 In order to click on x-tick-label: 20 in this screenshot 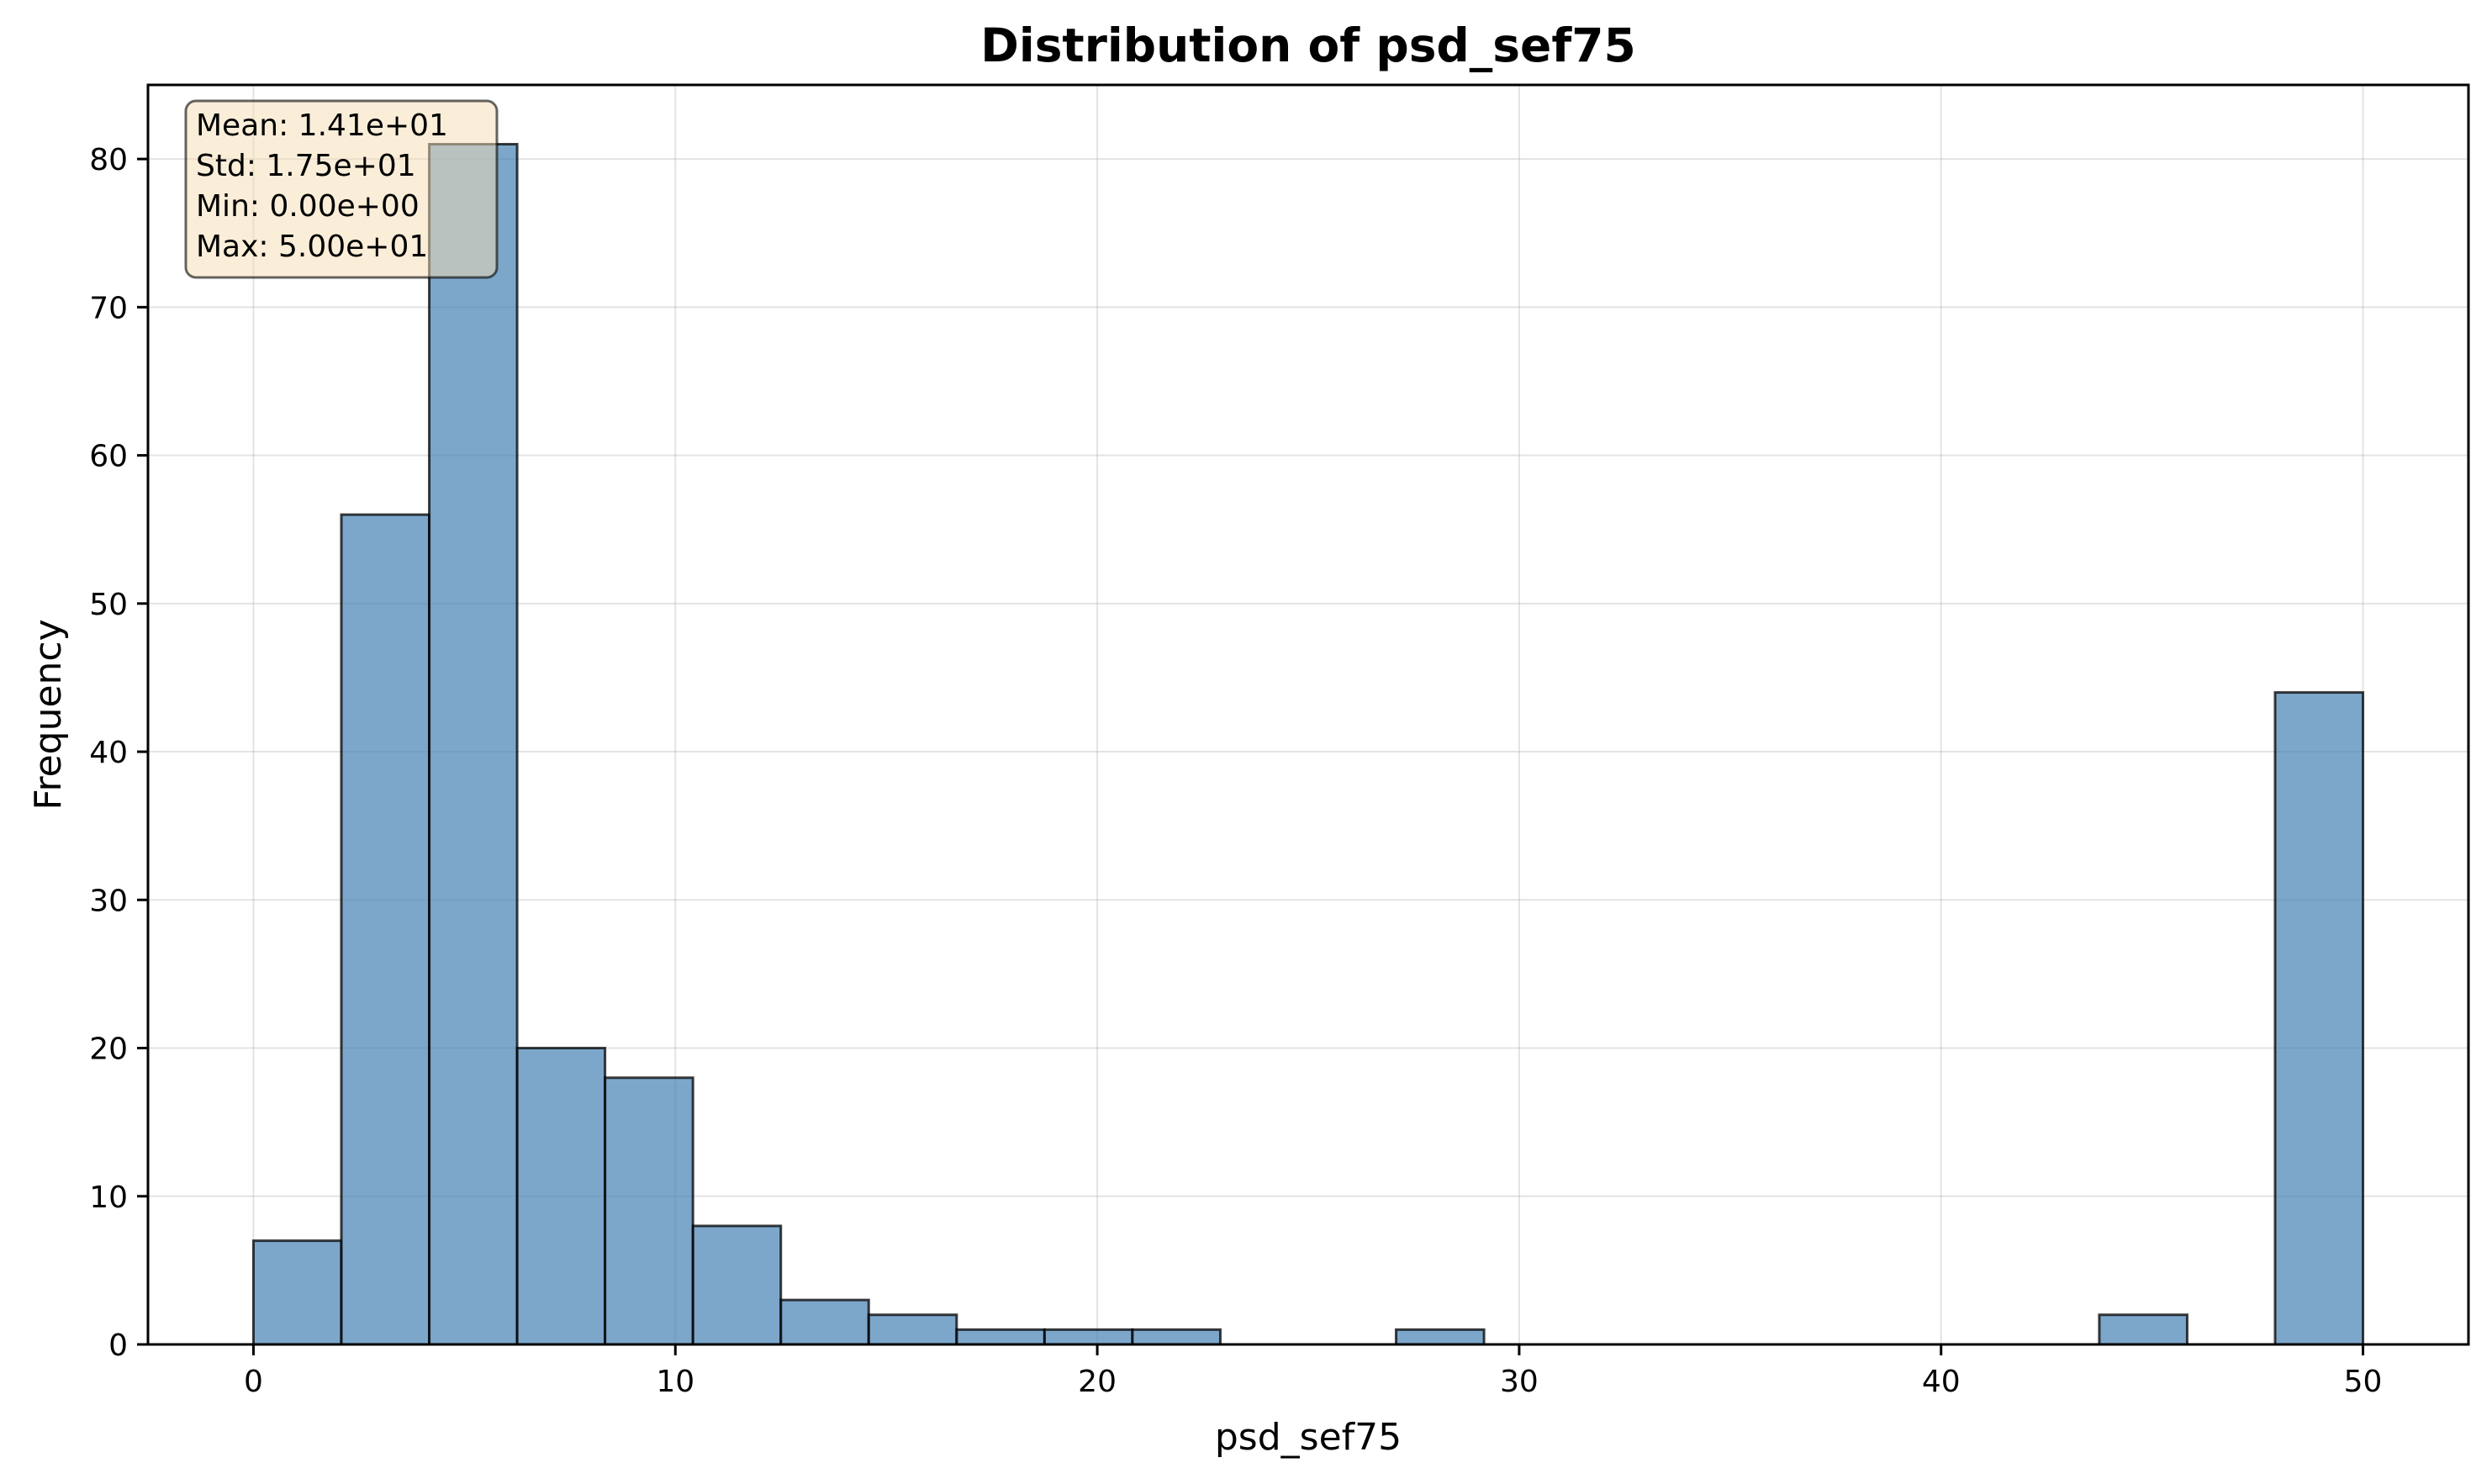, I will do `click(1097, 1382)`.